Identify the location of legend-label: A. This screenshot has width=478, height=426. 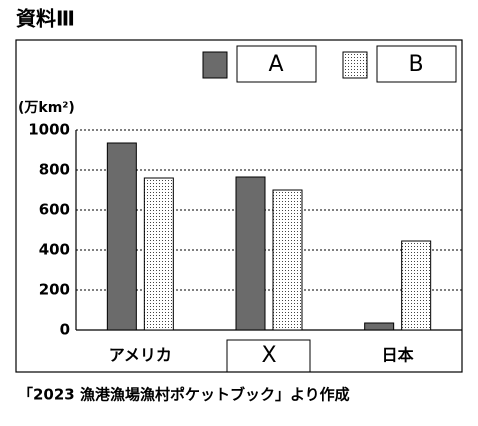
(275, 64).